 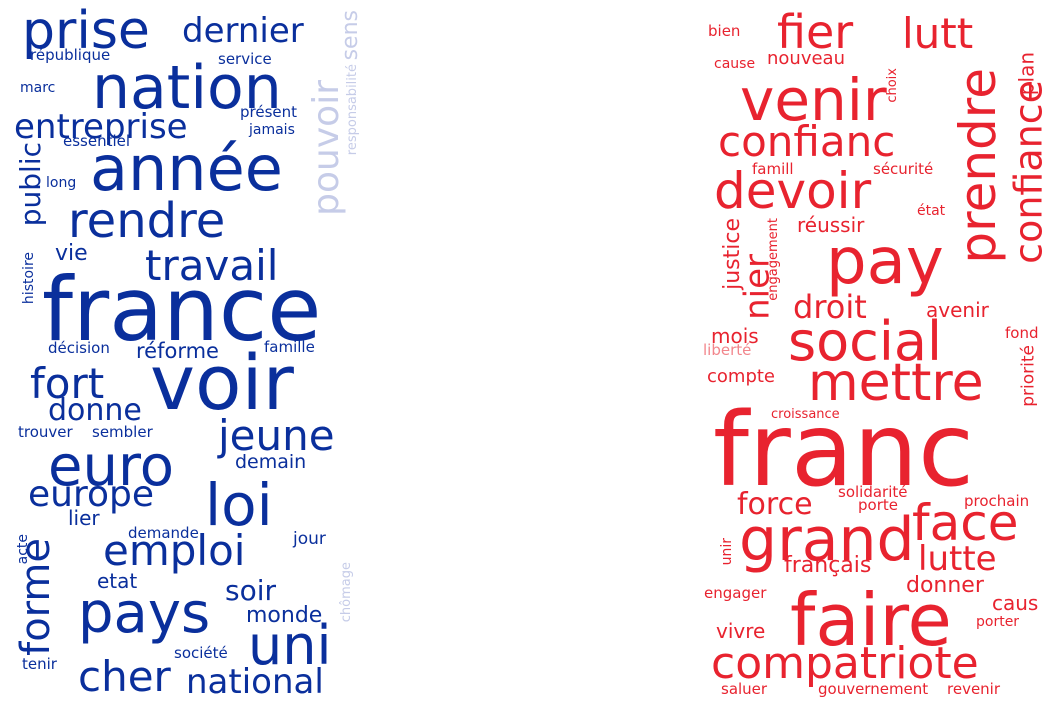 I want to click on cloud-word: responsabilité, so click(x=352, y=109).